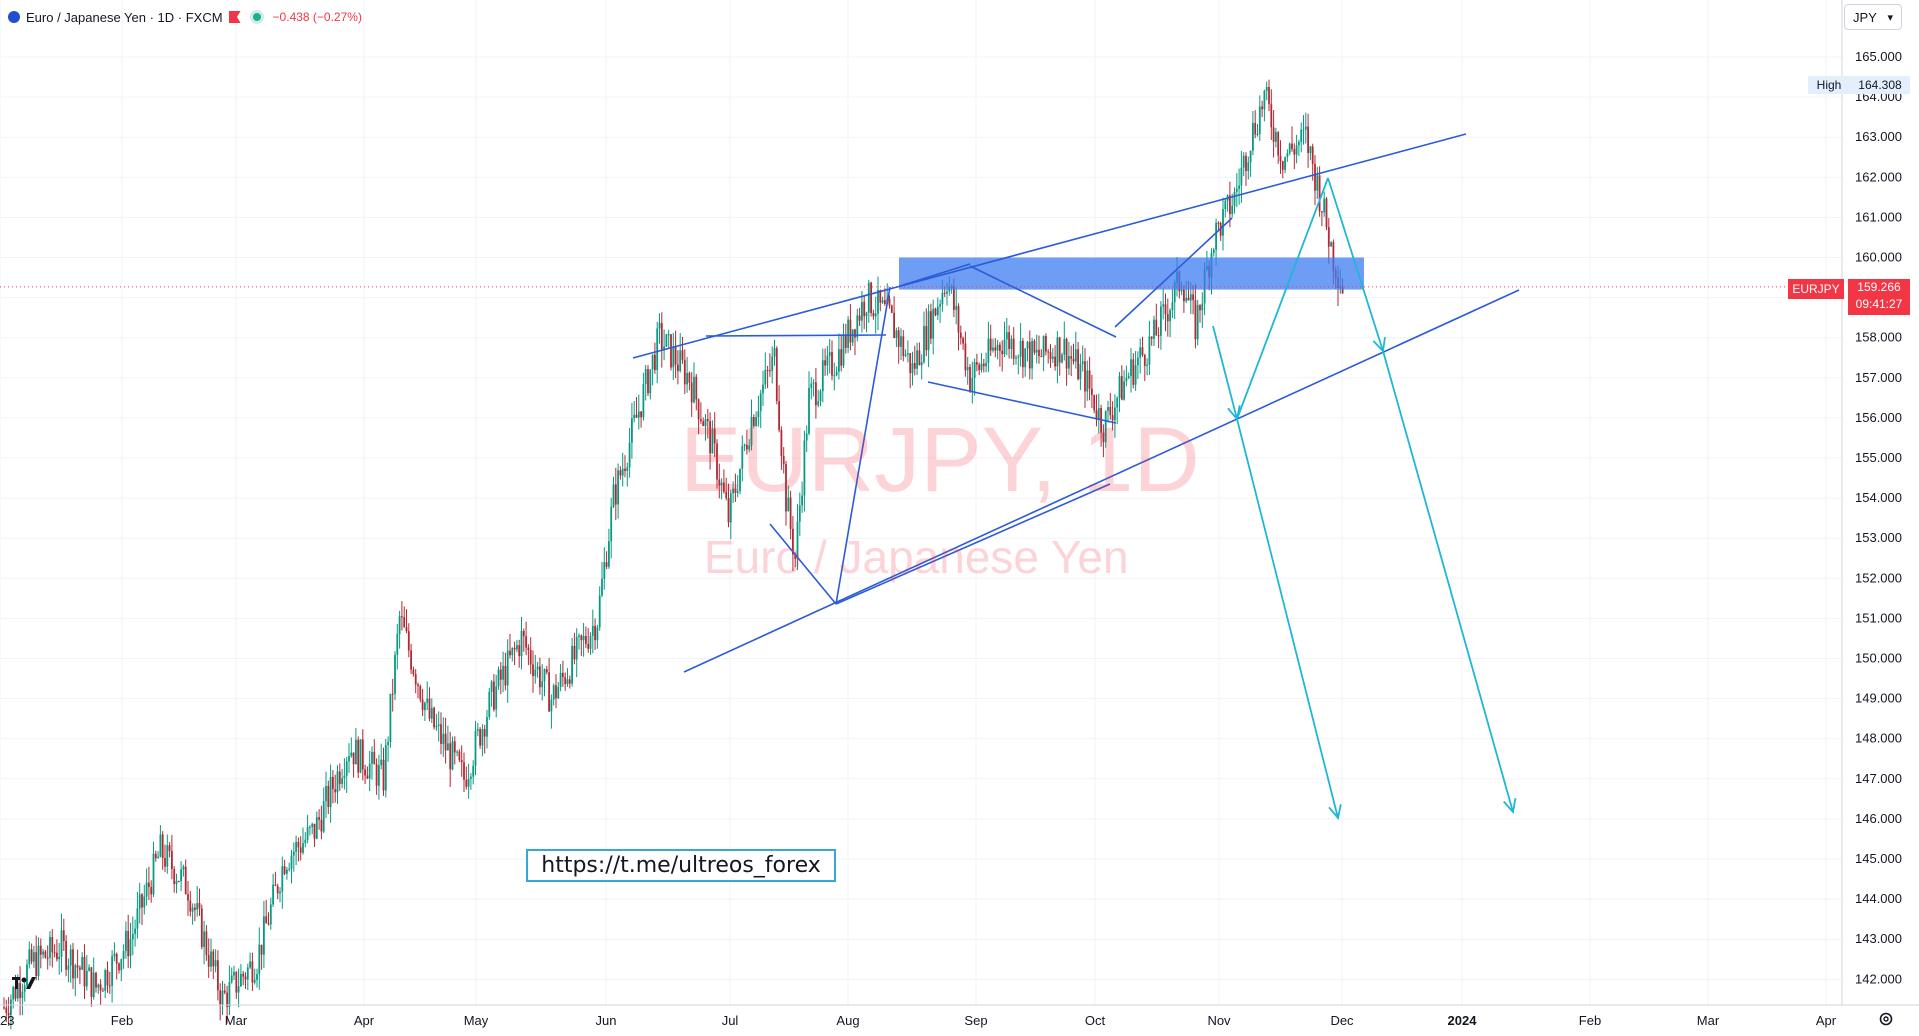 The image size is (1919, 1036). Describe the element at coordinates (1879, 304) in the screenshot. I see `bar-countdown: 09:41:27` at that location.